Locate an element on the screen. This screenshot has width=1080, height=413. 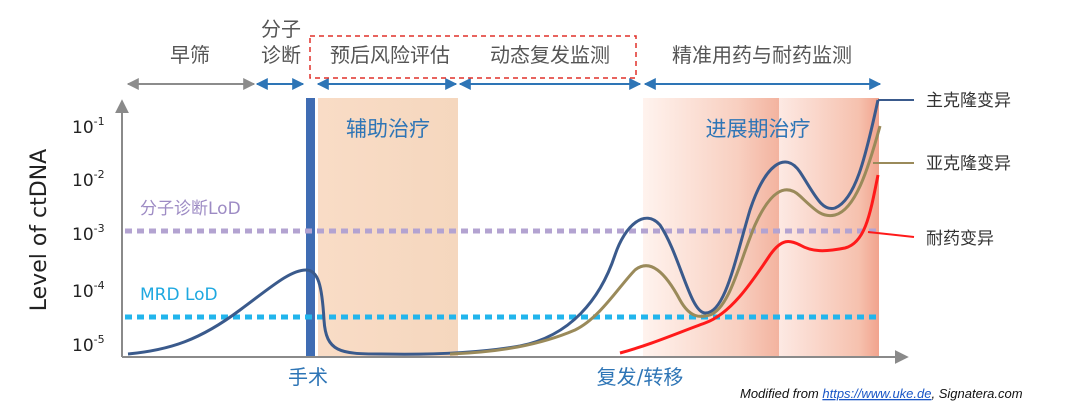
label-adjuvant: 辅助治疗 is located at coordinates (388, 129).